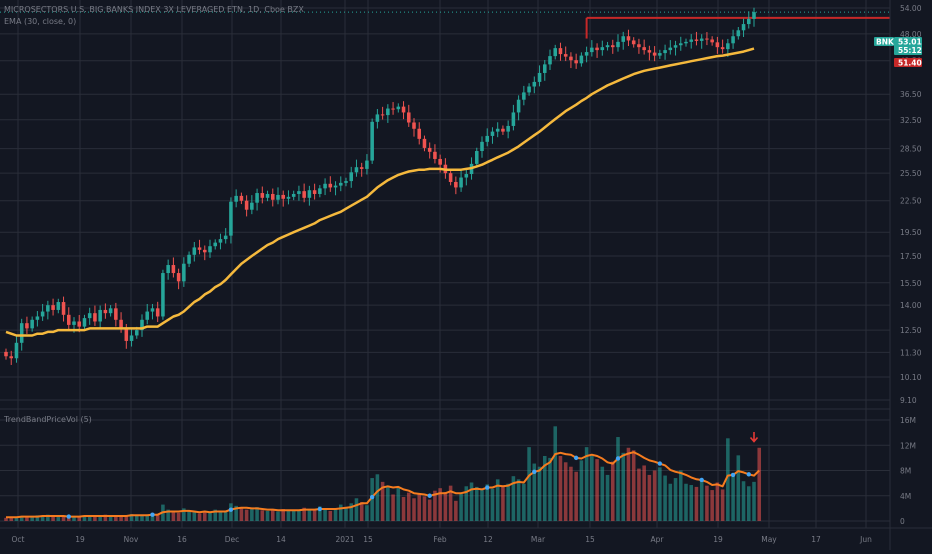  I want to click on volume-average-line, so click(383, 485).